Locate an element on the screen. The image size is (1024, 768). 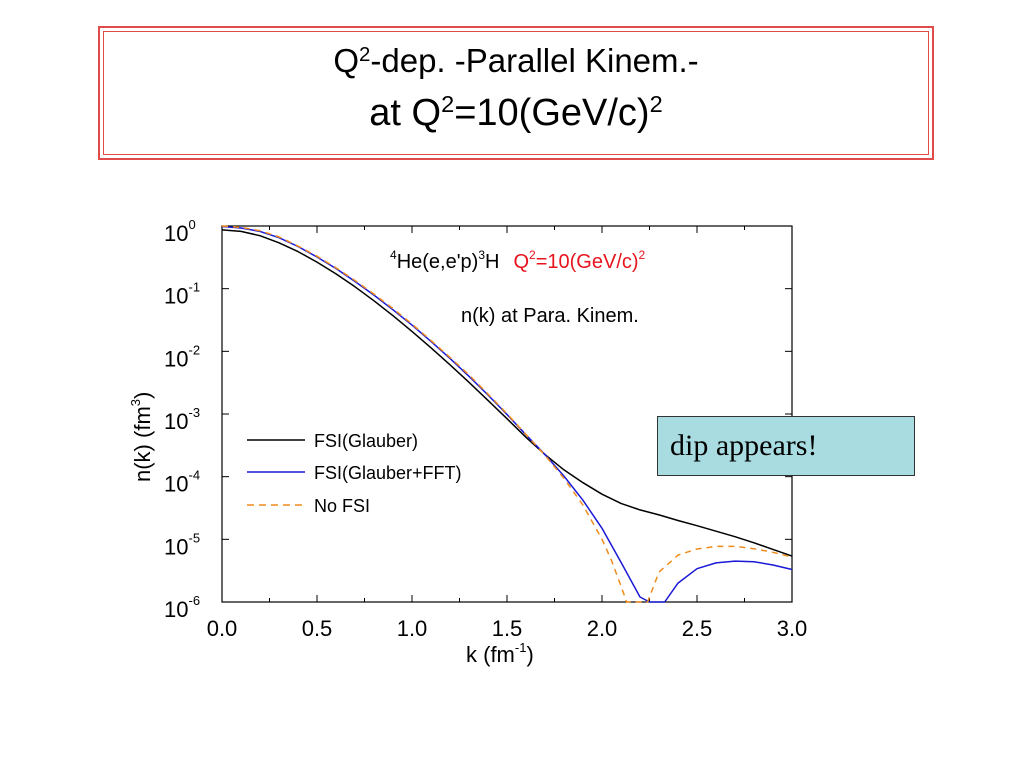
x-tick-label: 1.5 is located at coordinates (507, 628).